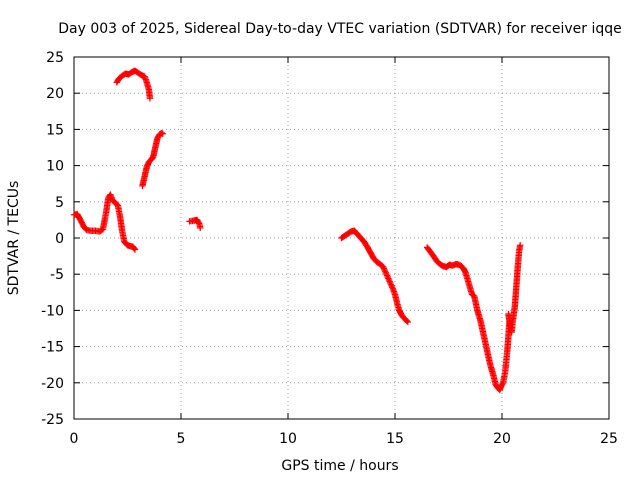 The image size is (640, 480). I want to click on y-tick-label: -5, so click(57, 275).